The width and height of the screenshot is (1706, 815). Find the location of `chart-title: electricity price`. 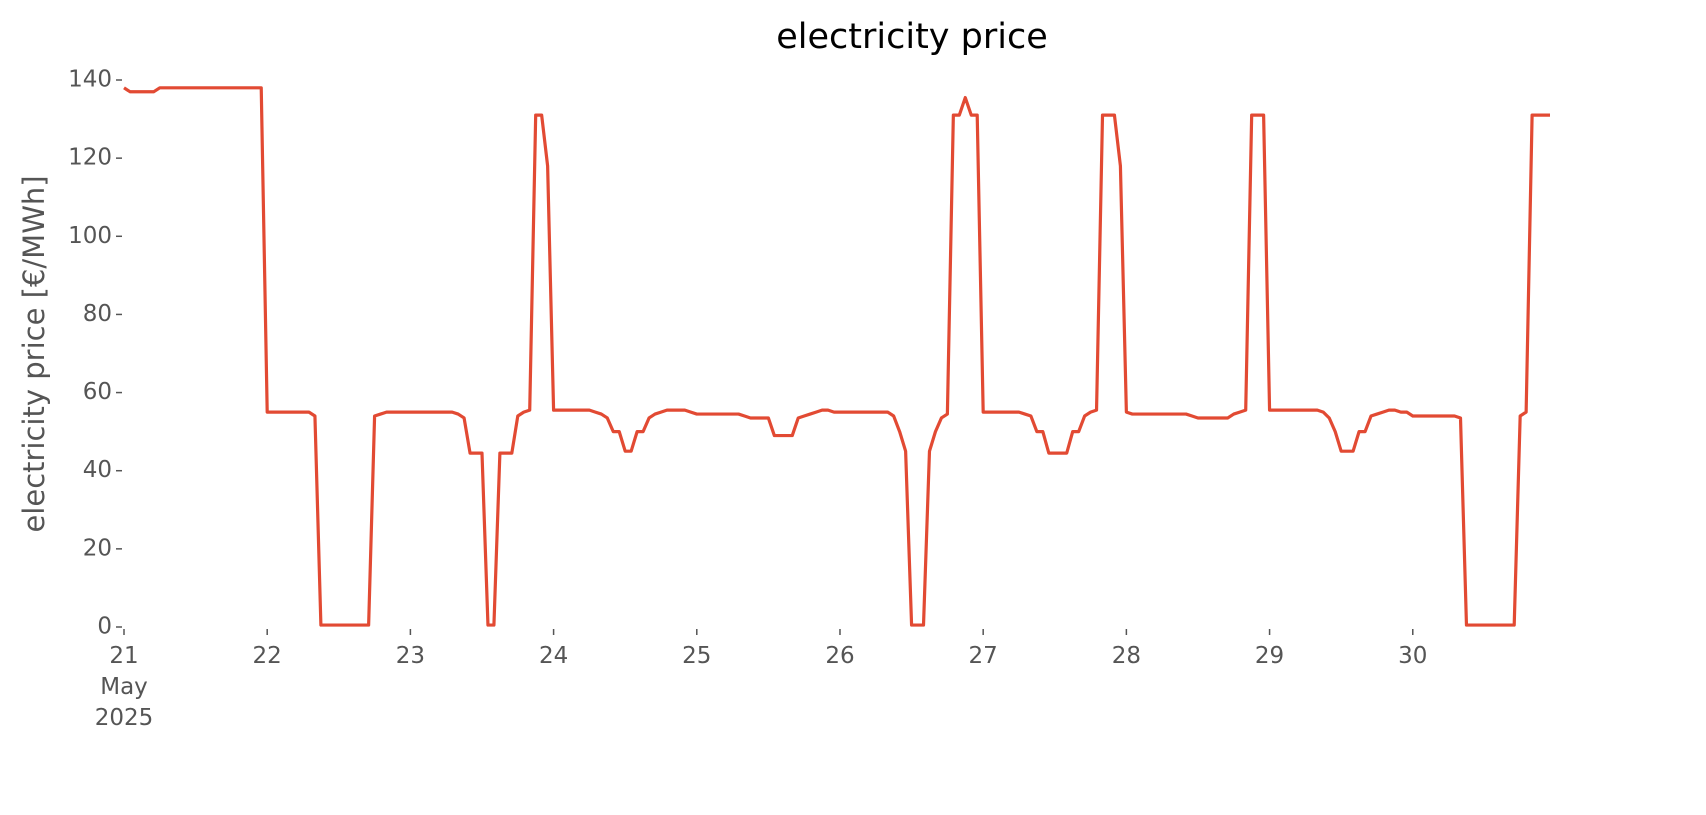

chart-title: electricity price is located at coordinates (912, 37).